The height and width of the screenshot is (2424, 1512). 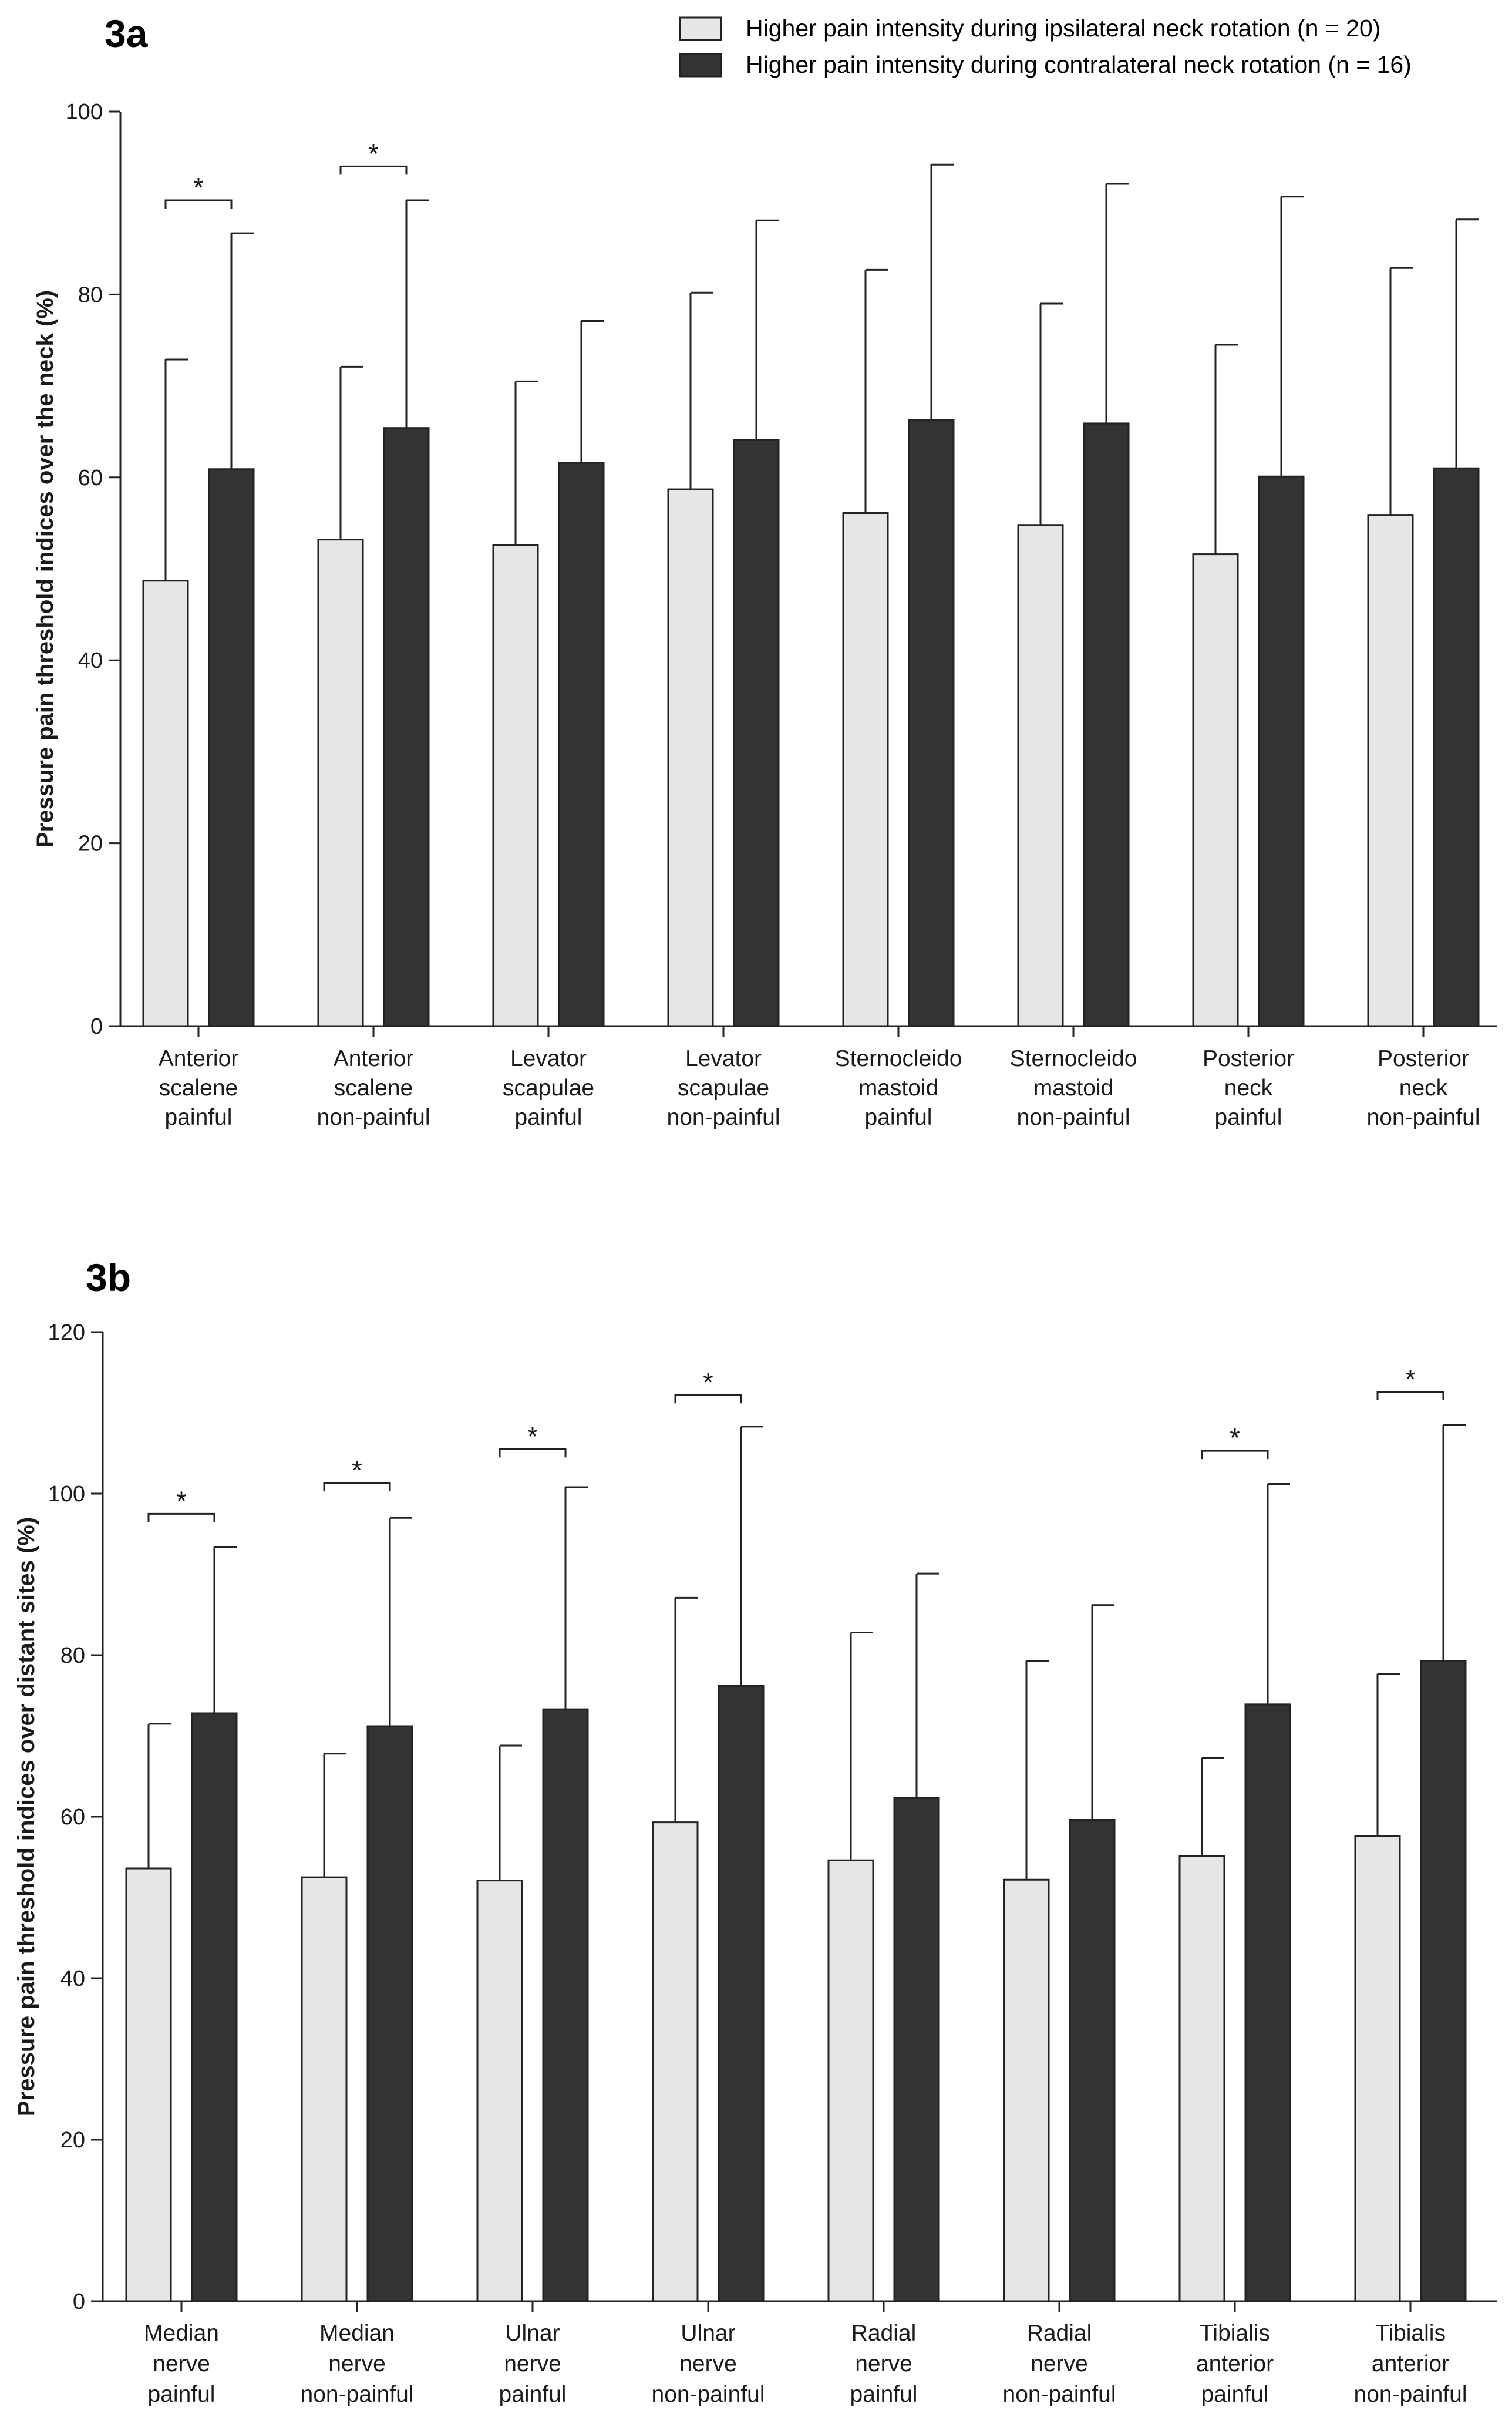 I want to click on legend-swatch-ipsilateral, so click(x=700, y=28).